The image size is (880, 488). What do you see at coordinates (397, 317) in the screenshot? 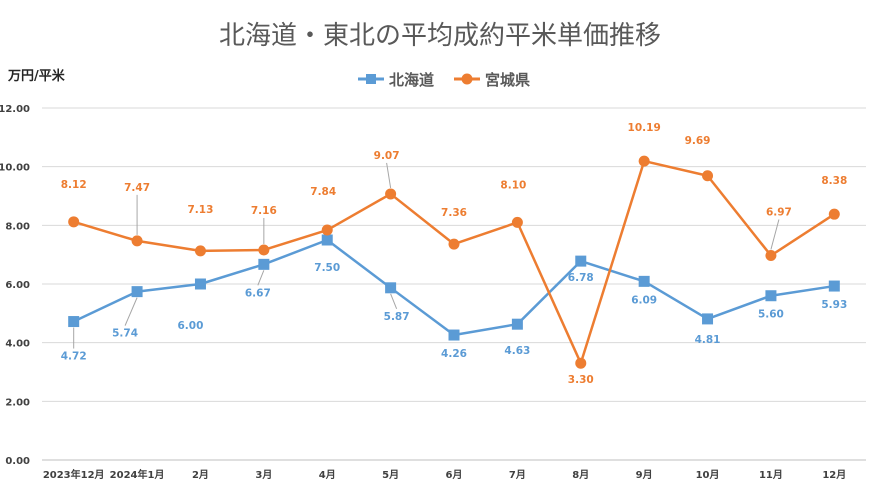
I see `data-label: 5.87` at bounding box center [397, 317].